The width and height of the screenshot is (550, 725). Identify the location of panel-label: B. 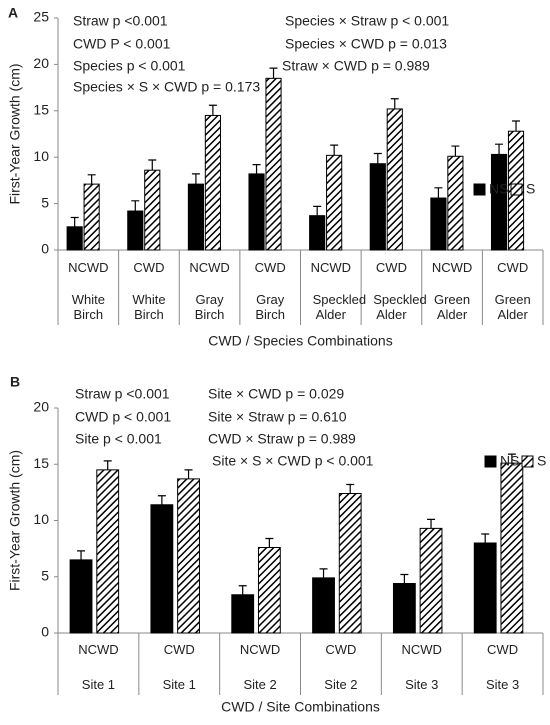
(15, 382).